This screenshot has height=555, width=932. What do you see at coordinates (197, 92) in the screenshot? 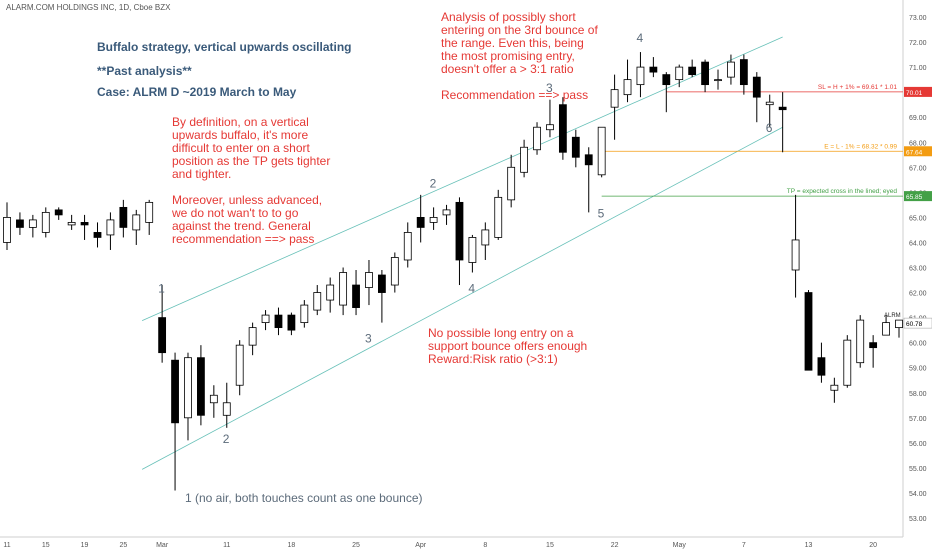
I see `case-label: Case: ALRM D ~2019 March to May` at bounding box center [197, 92].